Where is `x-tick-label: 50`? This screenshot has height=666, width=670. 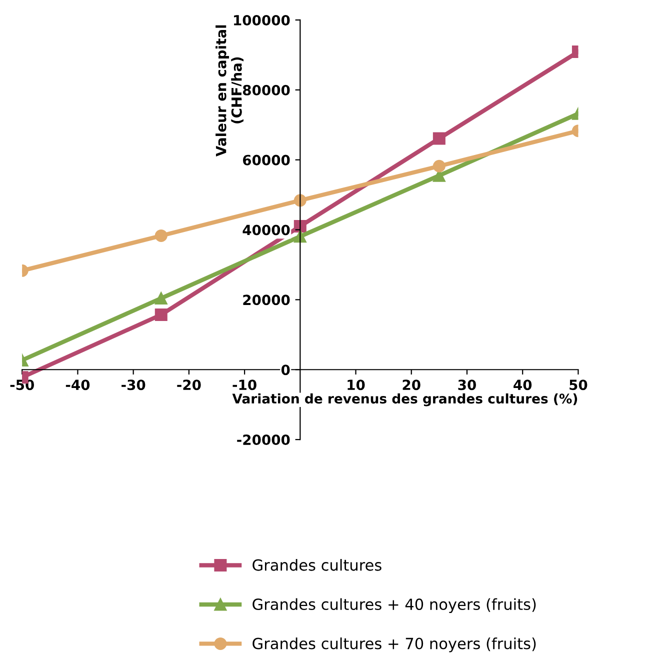 x-tick-label: 50 is located at coordinates (579, 385).